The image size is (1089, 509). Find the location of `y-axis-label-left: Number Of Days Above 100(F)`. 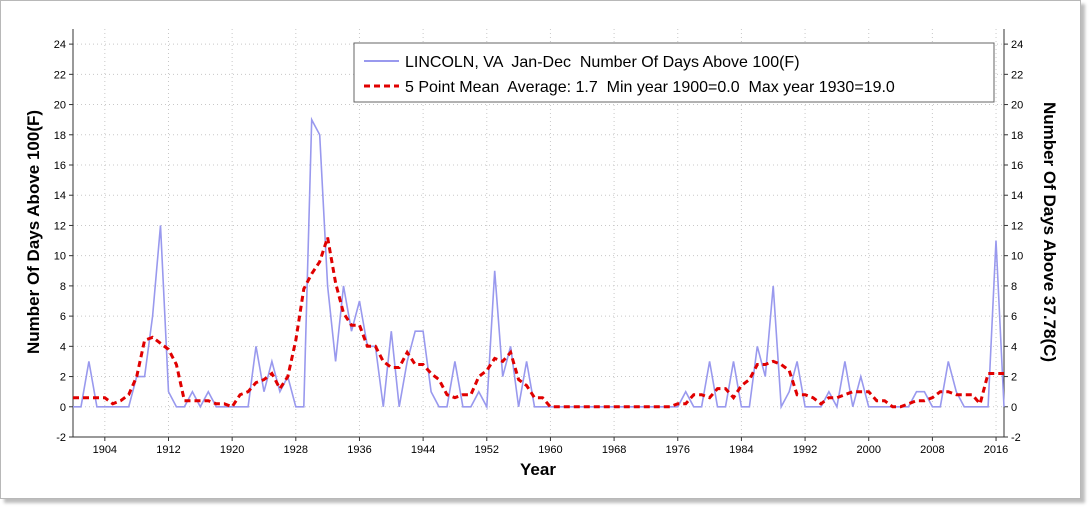

y-axis-label-left: Number Of Days Above 100(F) is located at coordinates (33, 232).